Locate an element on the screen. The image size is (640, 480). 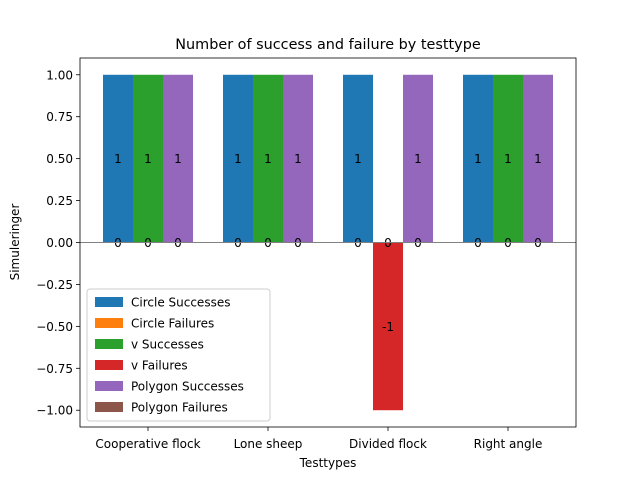
y-tick-label: 0.00 is located at coordinates (59, 243).